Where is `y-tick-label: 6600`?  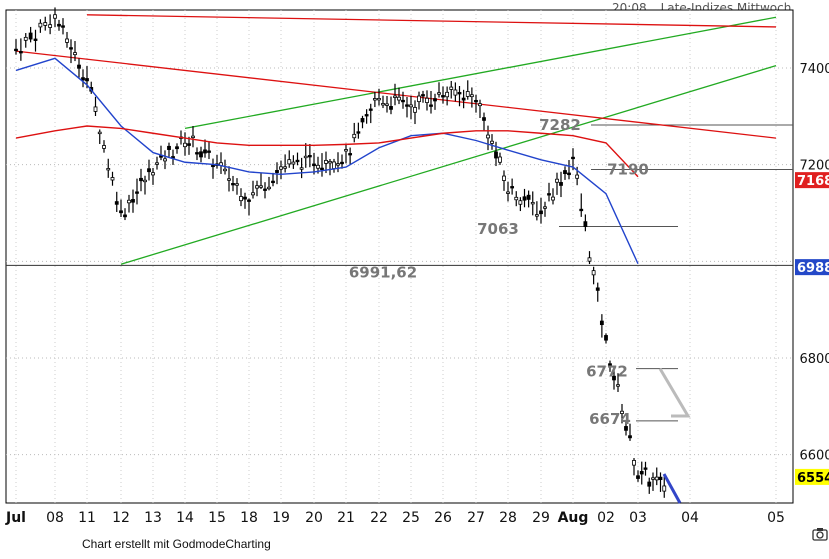
y-tick-label: 6600 is located at coordinates (814, 456).